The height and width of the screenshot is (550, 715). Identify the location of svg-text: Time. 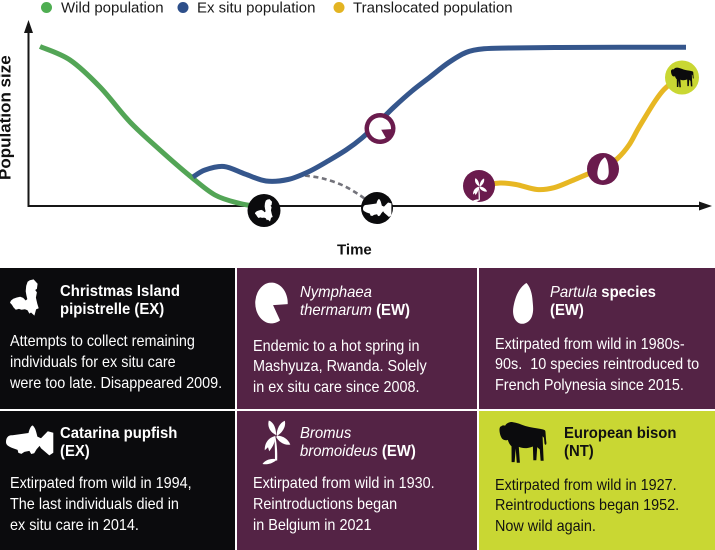
(354, 250).